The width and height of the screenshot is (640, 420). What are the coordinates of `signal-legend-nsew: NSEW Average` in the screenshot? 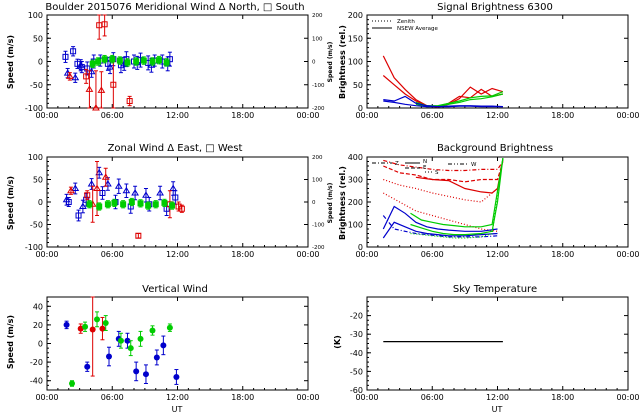 It's located at (417, 29).